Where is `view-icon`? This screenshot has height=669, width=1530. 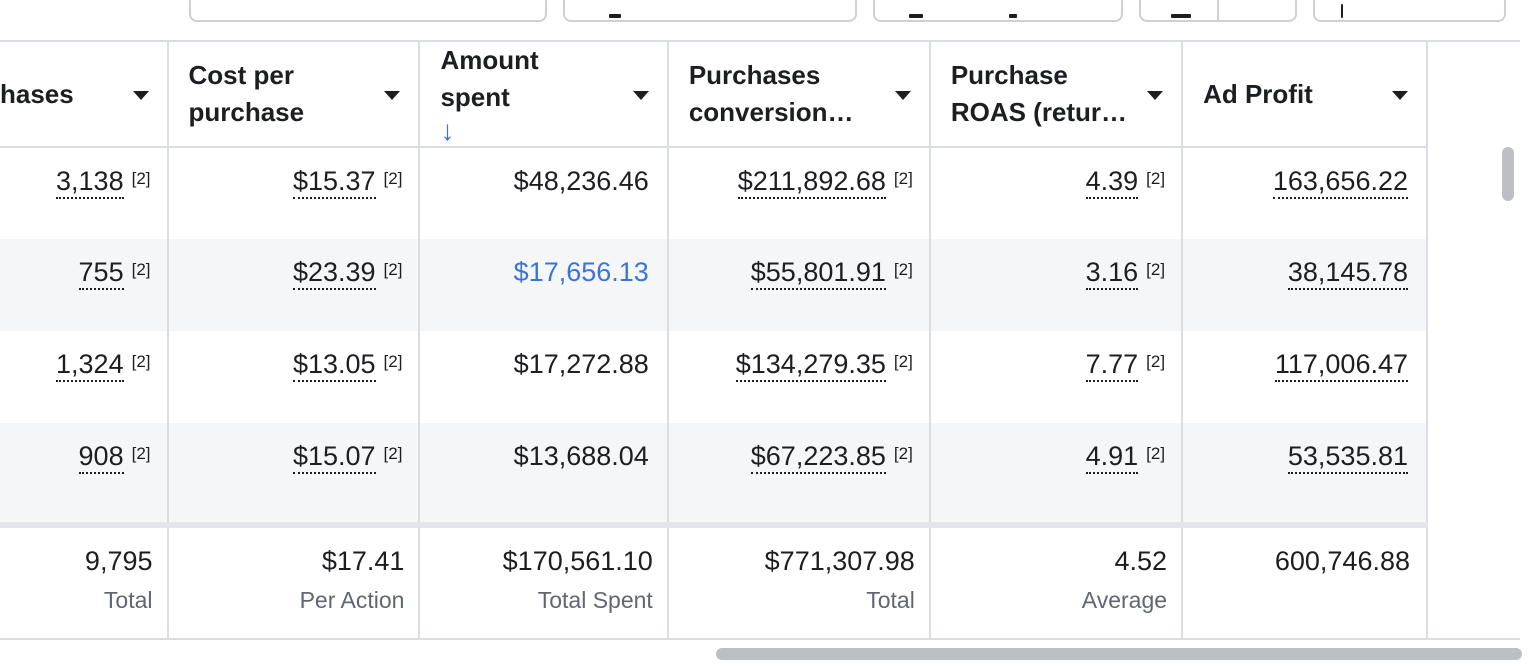 view-icon is located at coordinates (1181, 16).